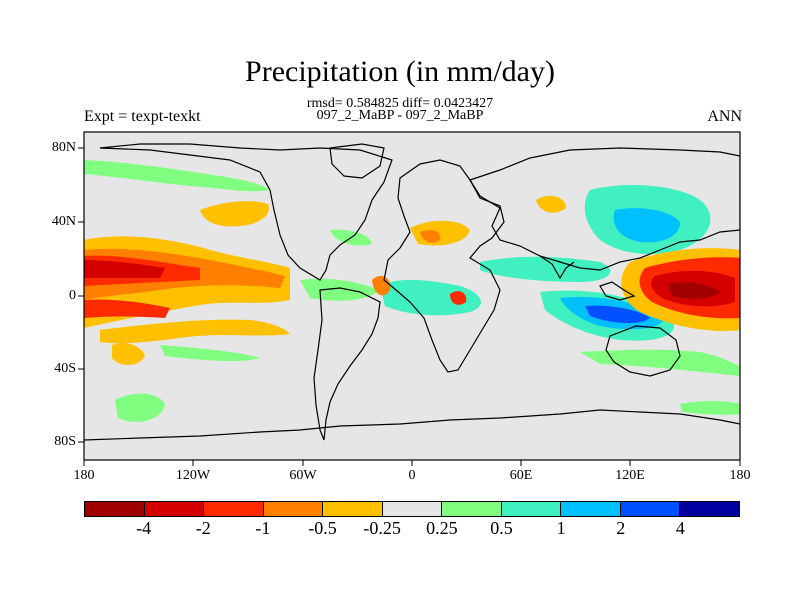 The width and height of the screenshot is (800, 600). What do you see at coordinates (694, 290) in the screenshot?
I see `anomaly-west-pacific-deep-red` at bounding box center [694, 290].